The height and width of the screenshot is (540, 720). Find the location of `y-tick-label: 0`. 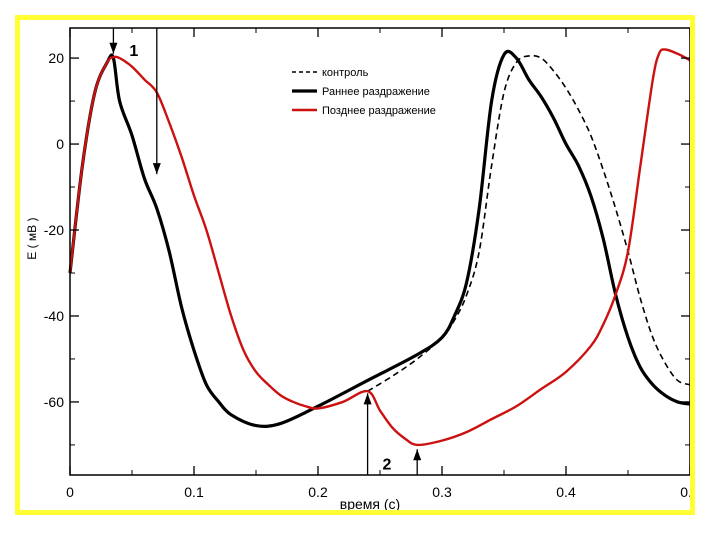

y-tick-label: 0 is located at coordinates (60, 144).